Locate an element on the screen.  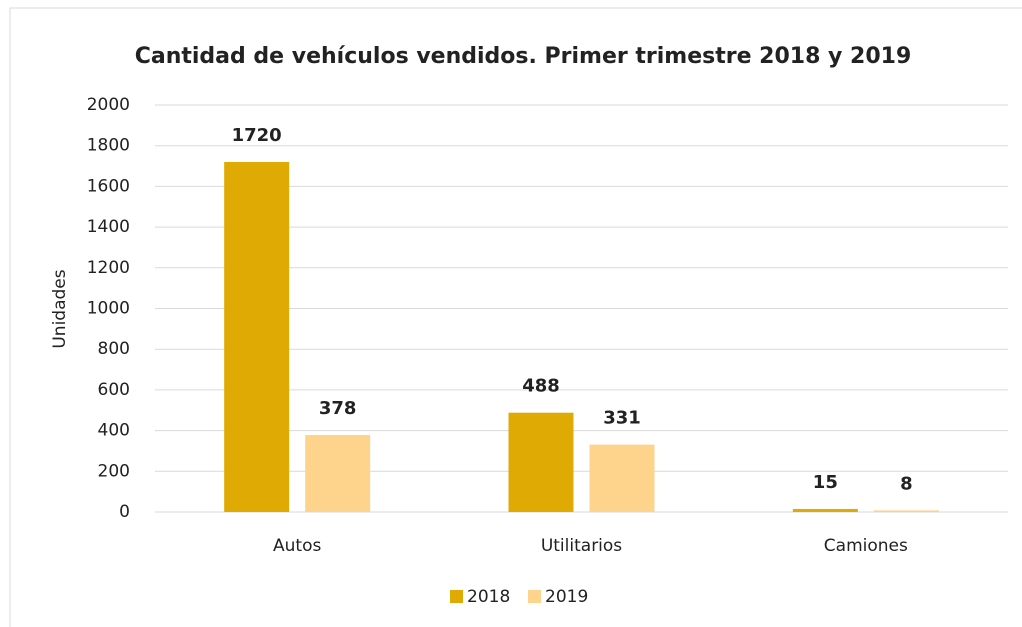
y-tick-label: 600 is located at coordinates (114, 390).